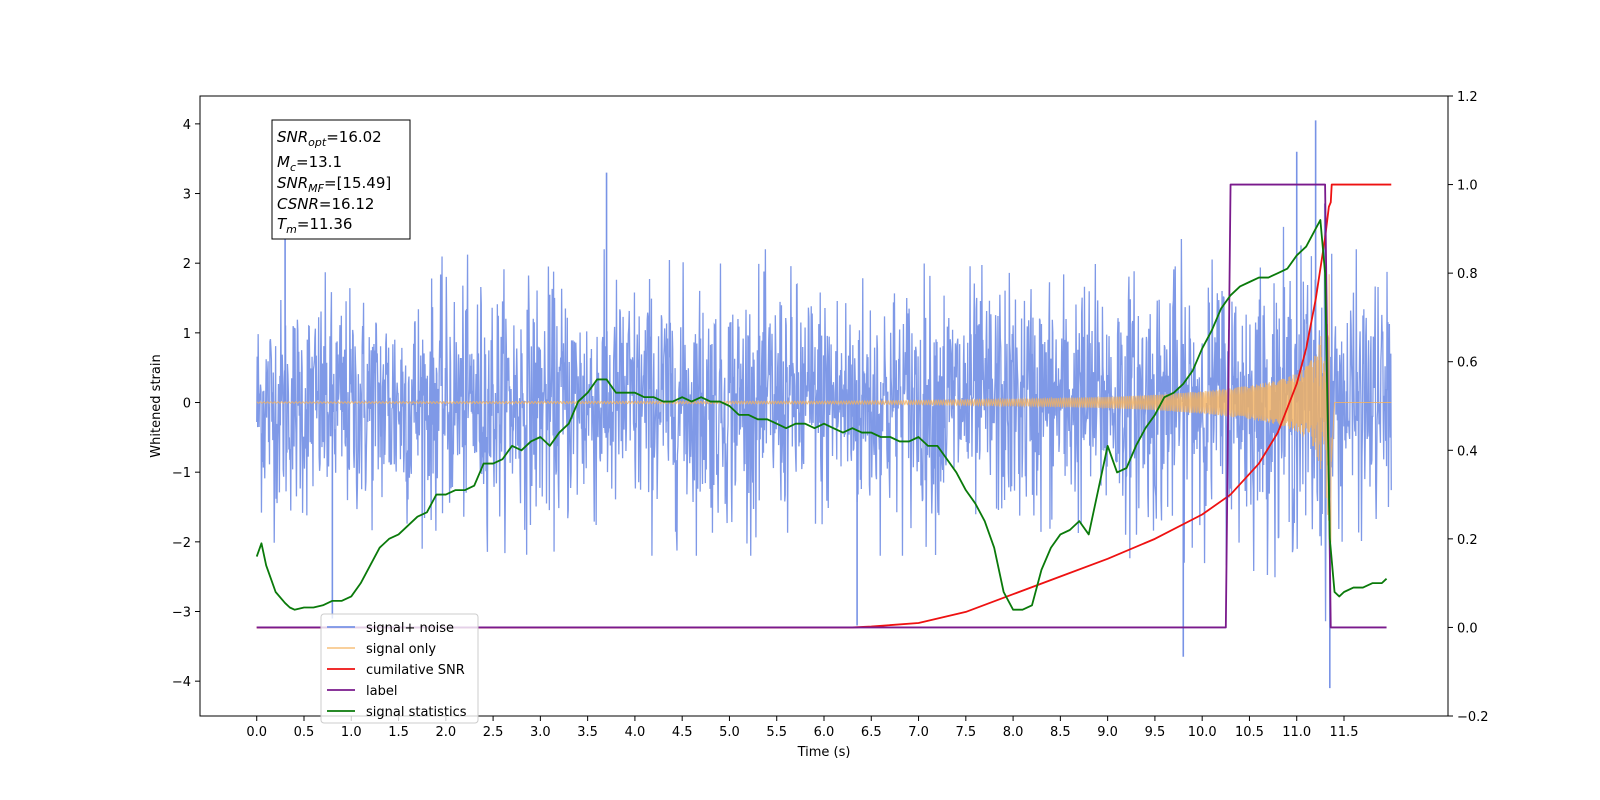  I want to click on x-axis-label: Time (s), so click(824, 752).